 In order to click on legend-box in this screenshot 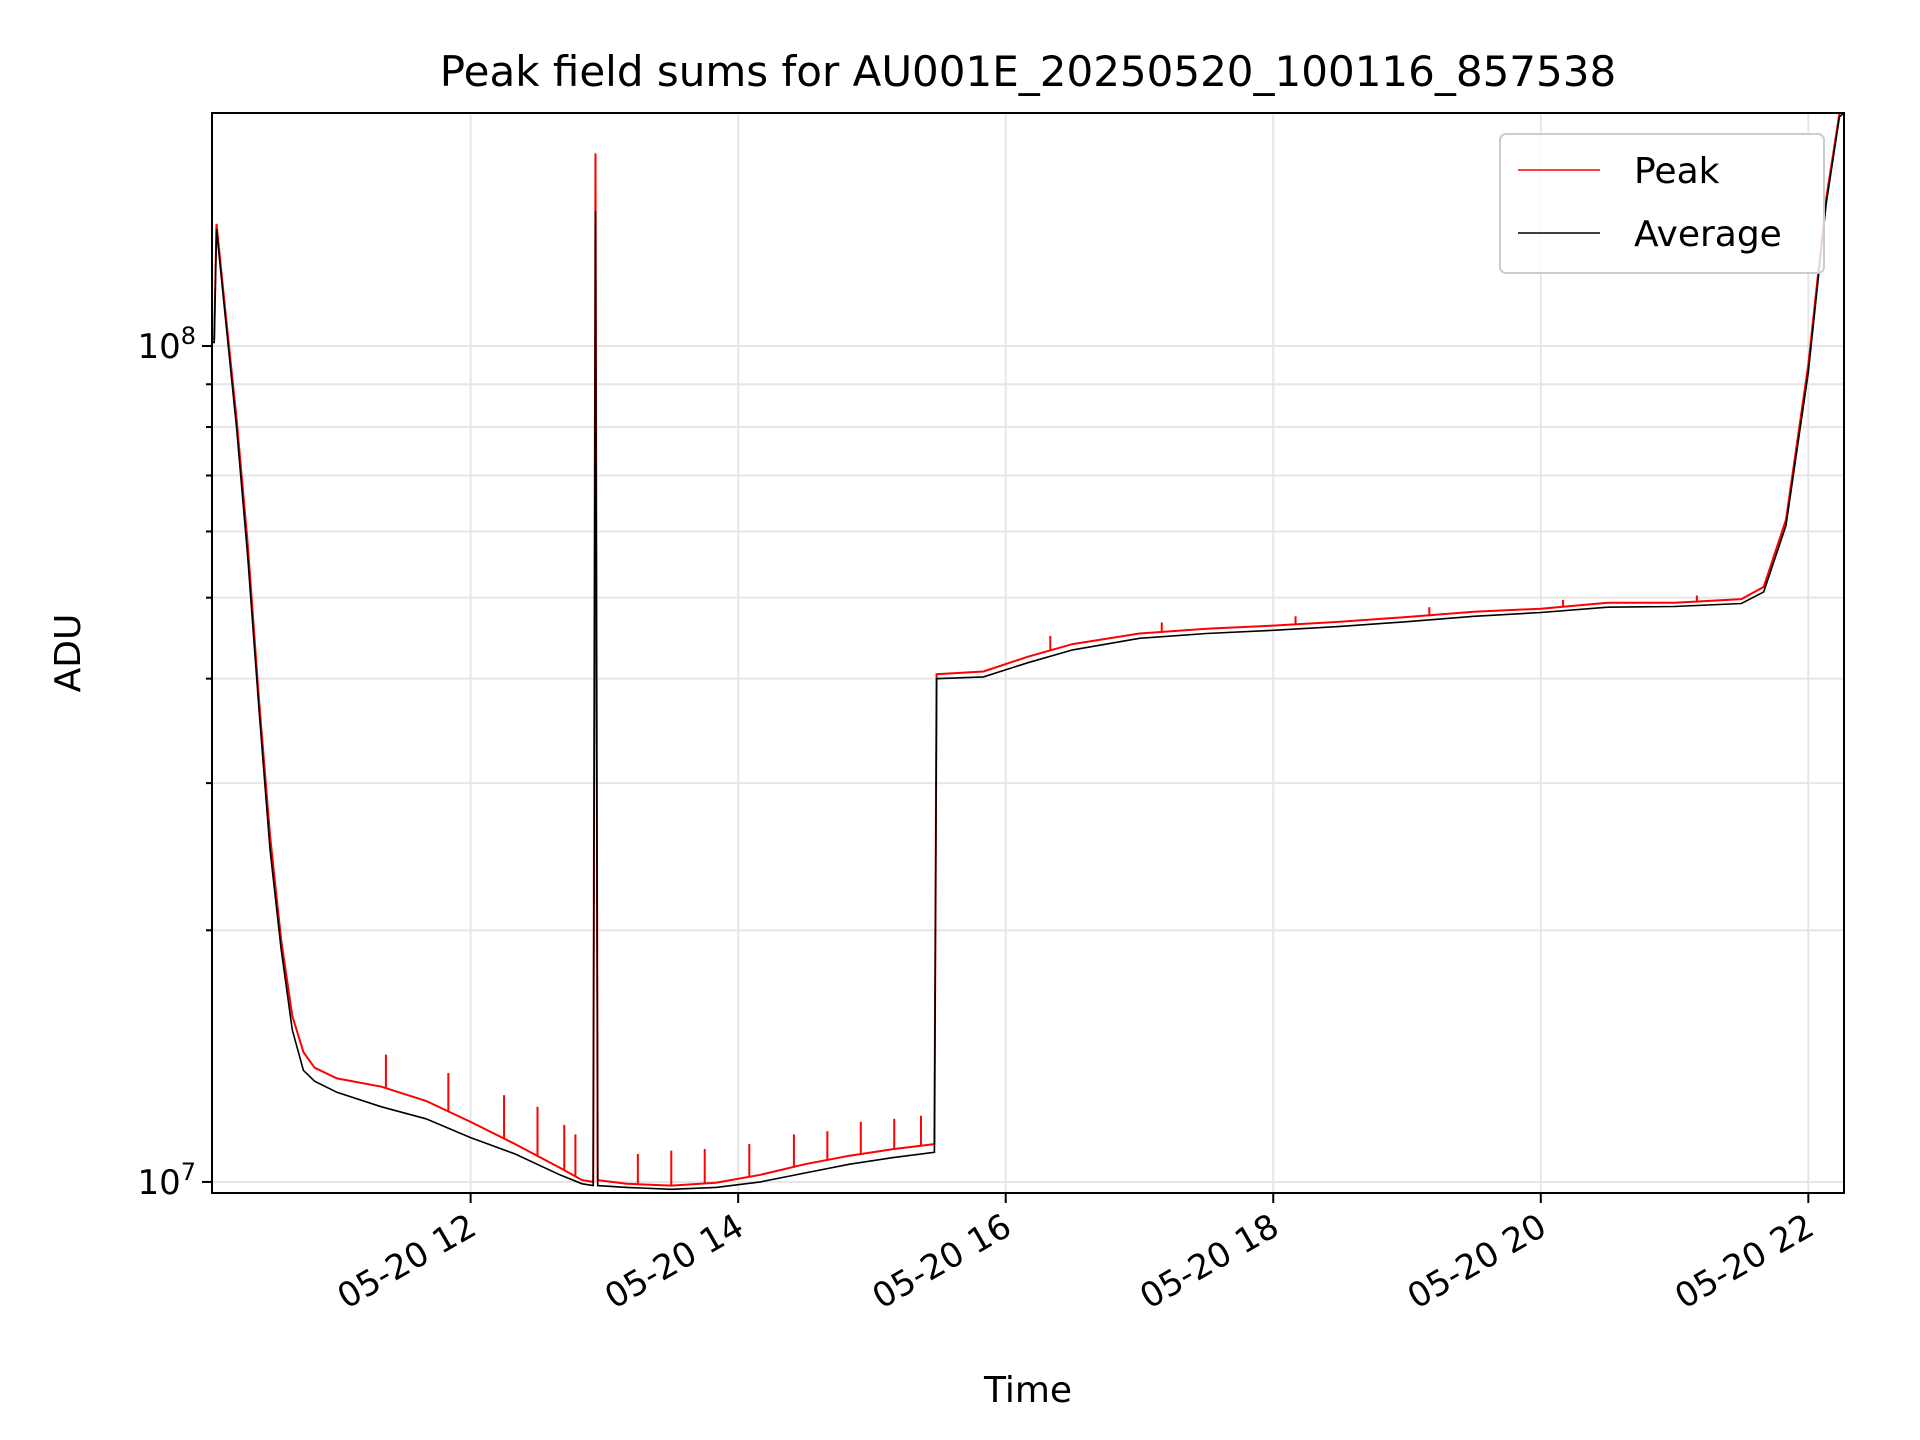, I will do `click(1662, 203)`.